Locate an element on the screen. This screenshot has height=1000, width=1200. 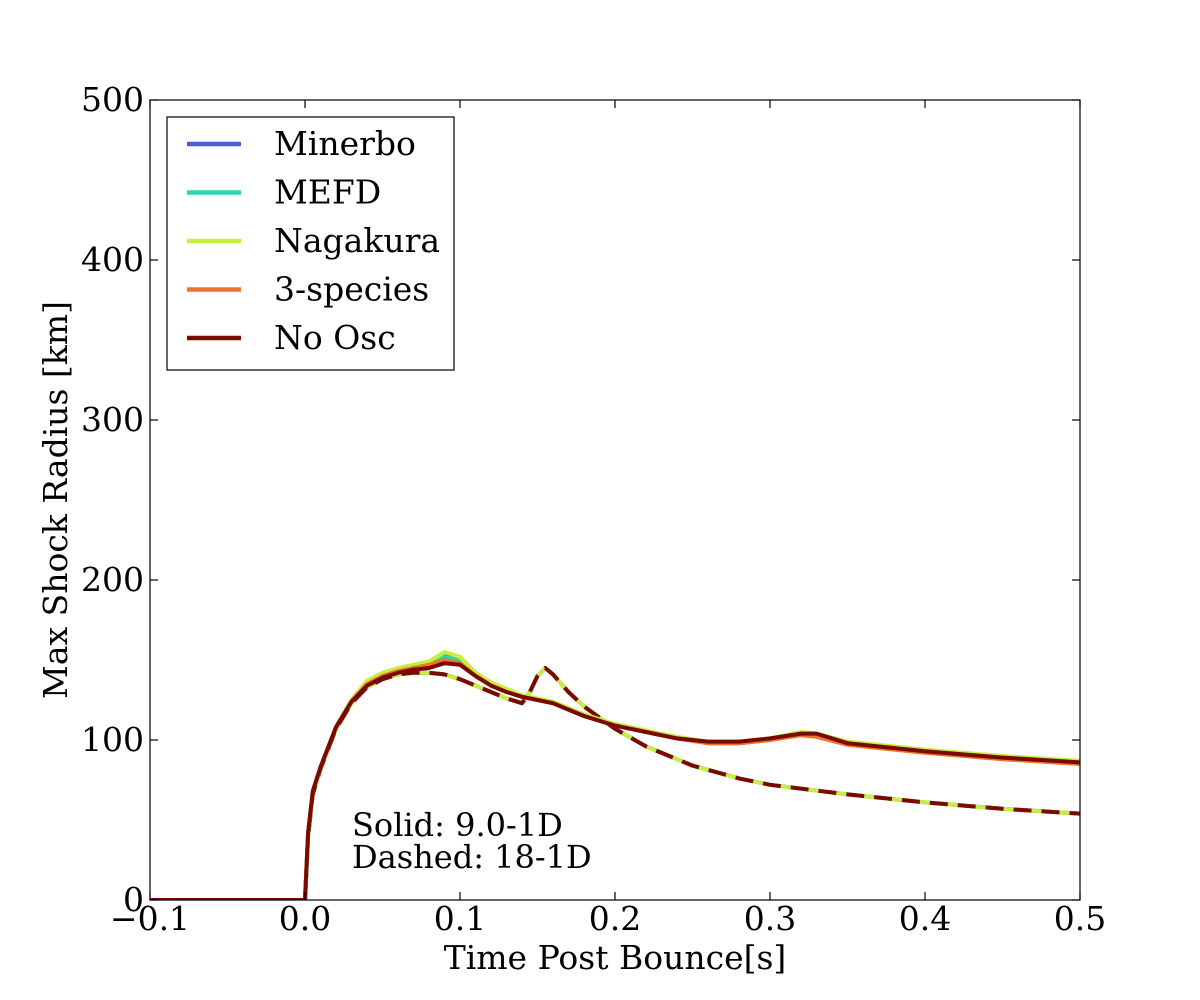
y-tick-label: 400 is located at coordinates (112, 259).